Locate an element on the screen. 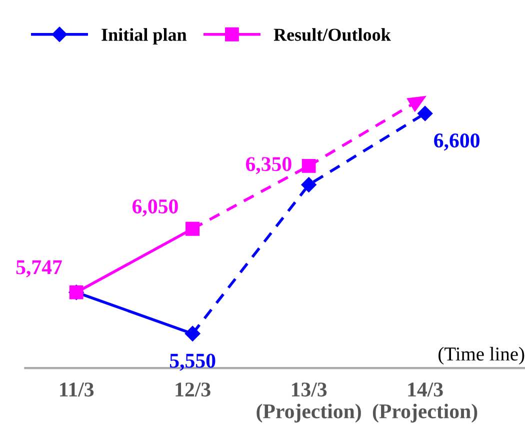  text: (Time line) is located at coordinates (481, 355).